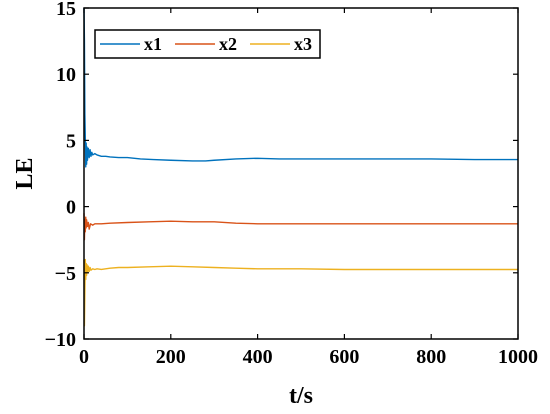 This screenshot has height=414, width=550. What do you see at coordinates (300, 227) in the screenshot?
I see `series-line-x2` at bounding box center [300, 227].